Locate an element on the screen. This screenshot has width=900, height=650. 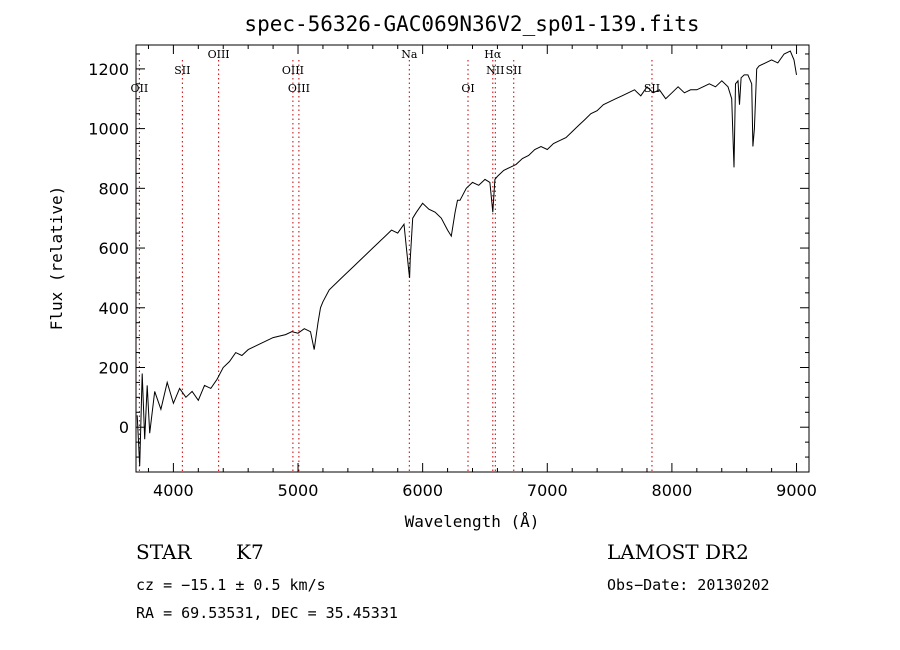
x-tick-label-5: 9000 is located at coordinates (796, 490).